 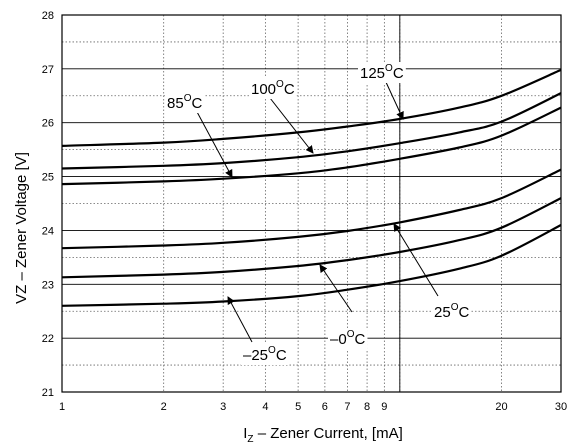 I want to click on x-tick-label: 2, so click(x=164, y=407).